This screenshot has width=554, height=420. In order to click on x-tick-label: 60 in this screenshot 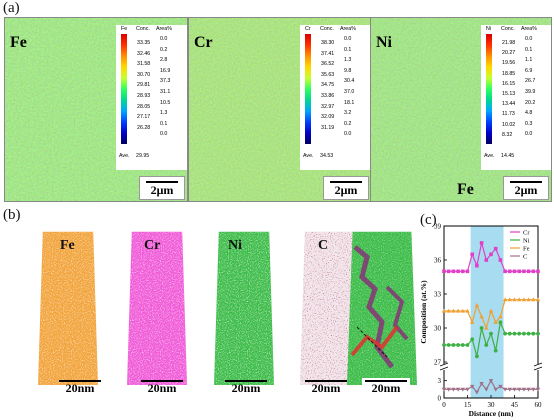, I will do `click(539, 405)`.